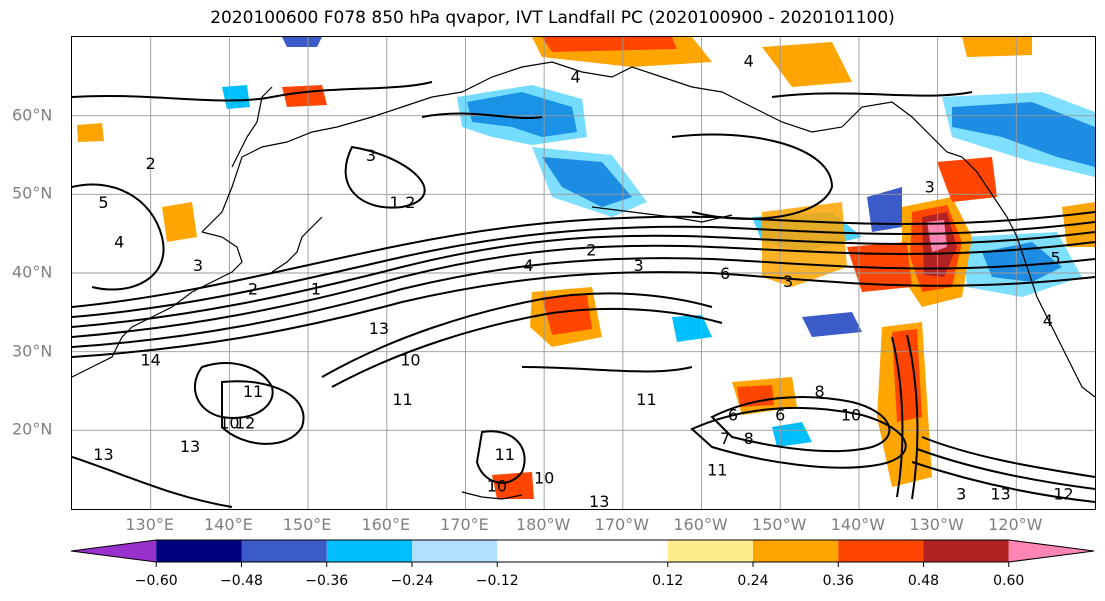  I want to click on longitude-label: 150°W, so click(779, 524).